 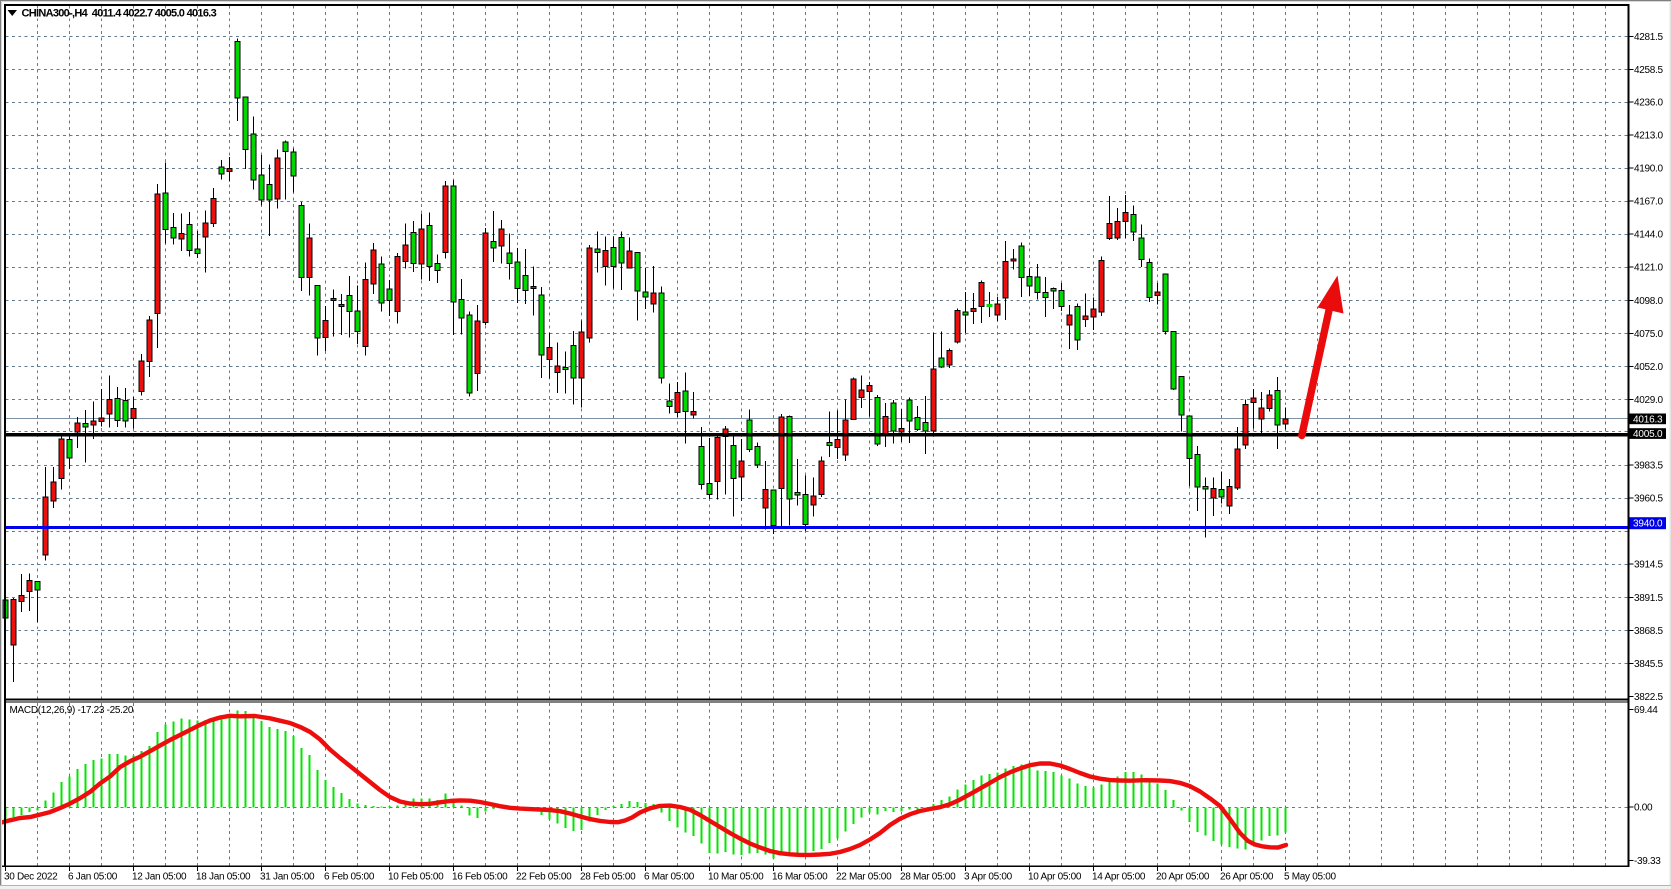 What do you see at coordinates (1649, 268) in the screenshot?
I see `svg-text: 4121.0` at bounding box center [1649, 268].